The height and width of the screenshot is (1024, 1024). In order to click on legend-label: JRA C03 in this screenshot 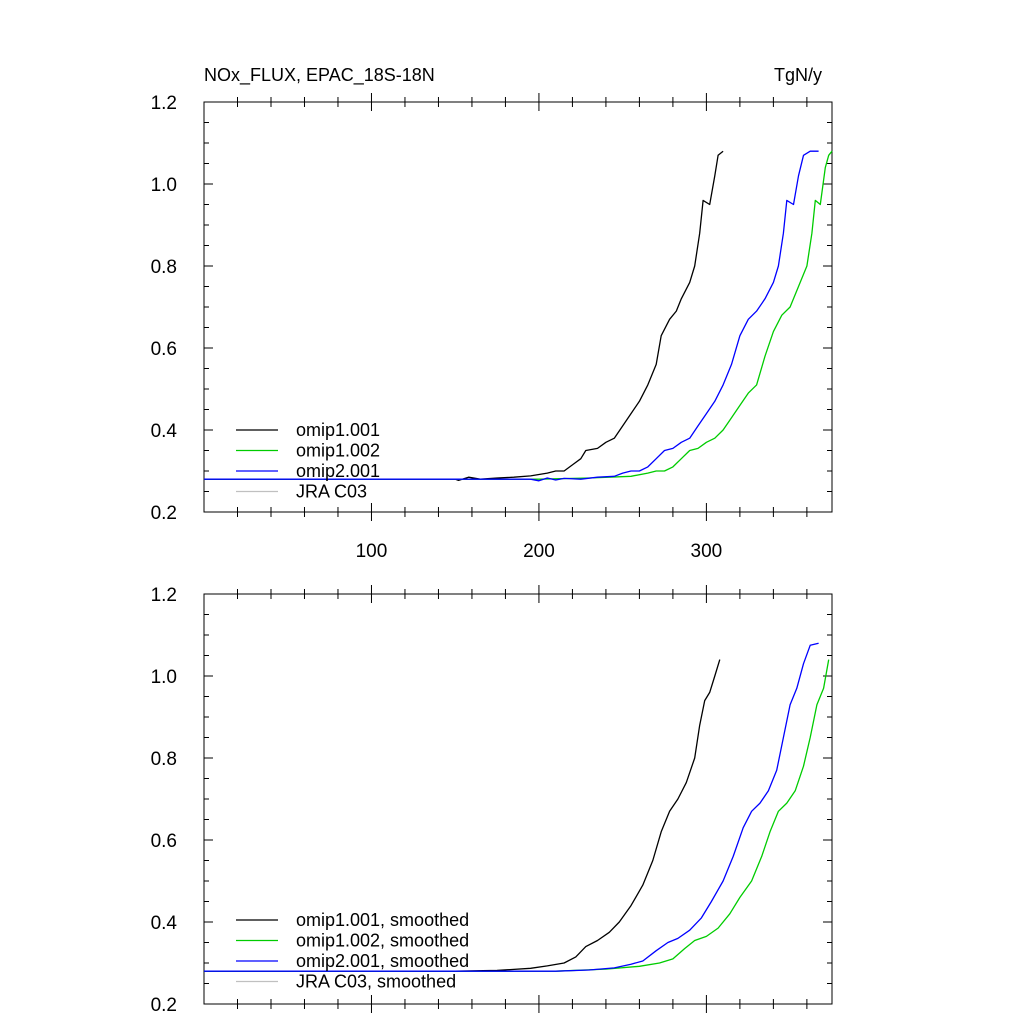, I will do `click(331, 492)`.